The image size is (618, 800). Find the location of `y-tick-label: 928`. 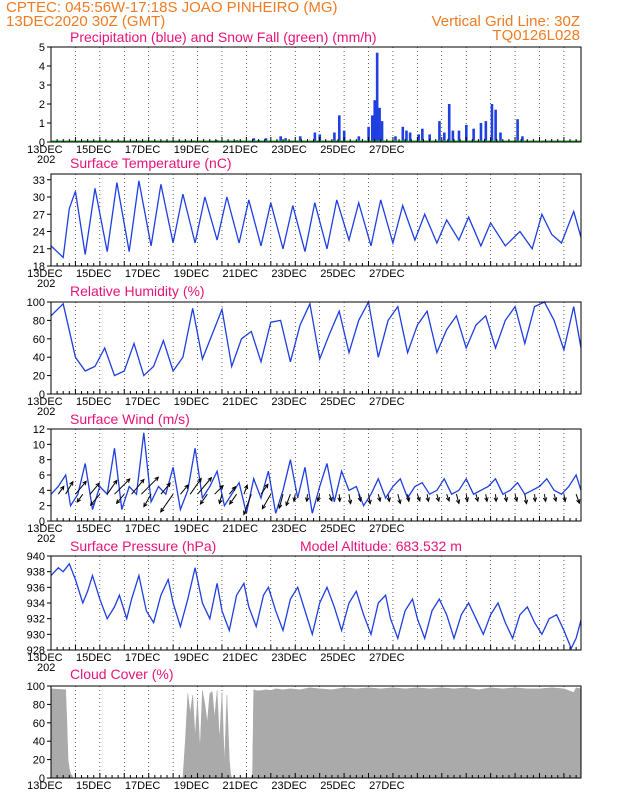

y-tick-label: 928 is located at coordinates (36, 651).